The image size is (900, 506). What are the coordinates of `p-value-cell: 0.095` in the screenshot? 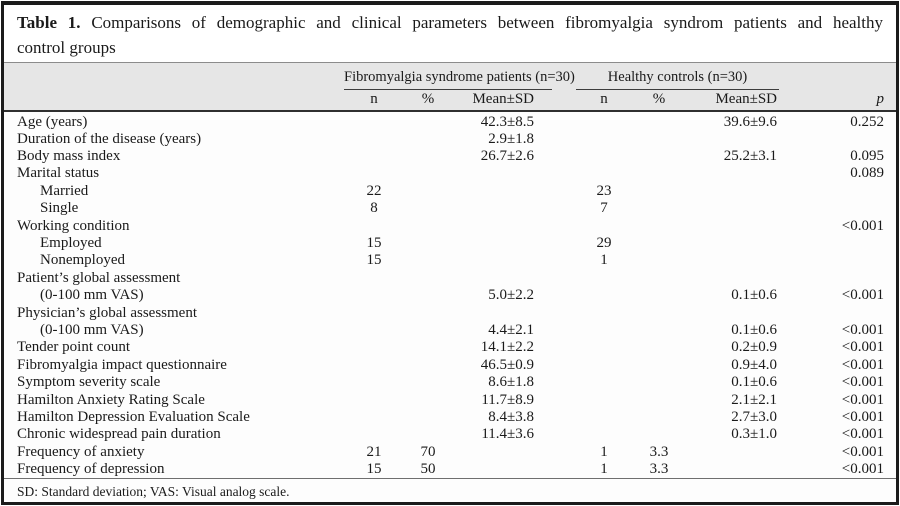 It's located at (867, 156).